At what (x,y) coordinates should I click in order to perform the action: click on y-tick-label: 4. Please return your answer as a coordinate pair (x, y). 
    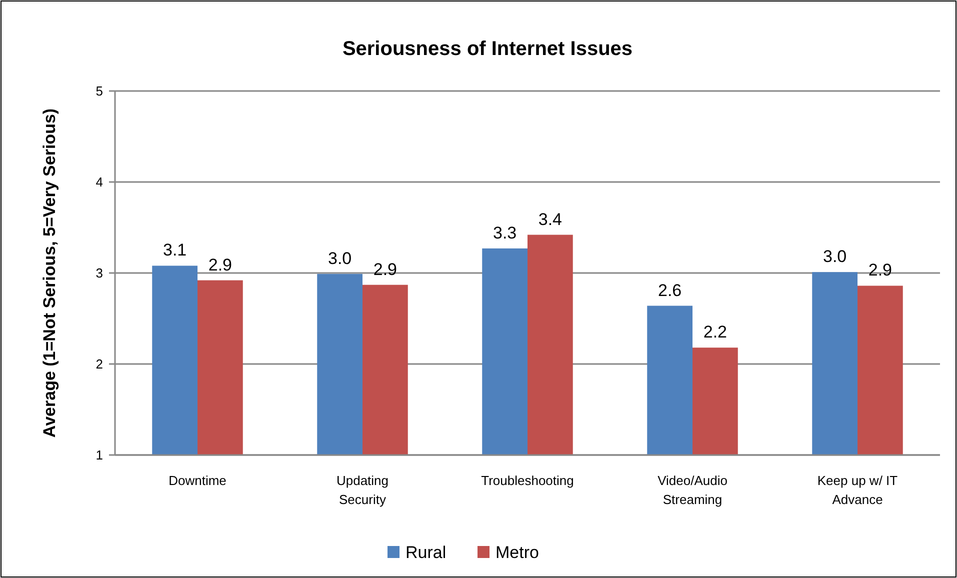
    Looking at the image, I should click on (99, 182).